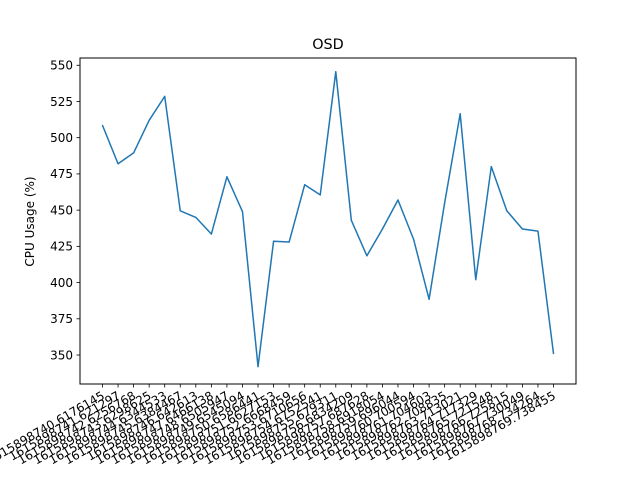 This screenshot has width=640, height=480. I want to click on y-tick-label: 550, so click(61, 66).